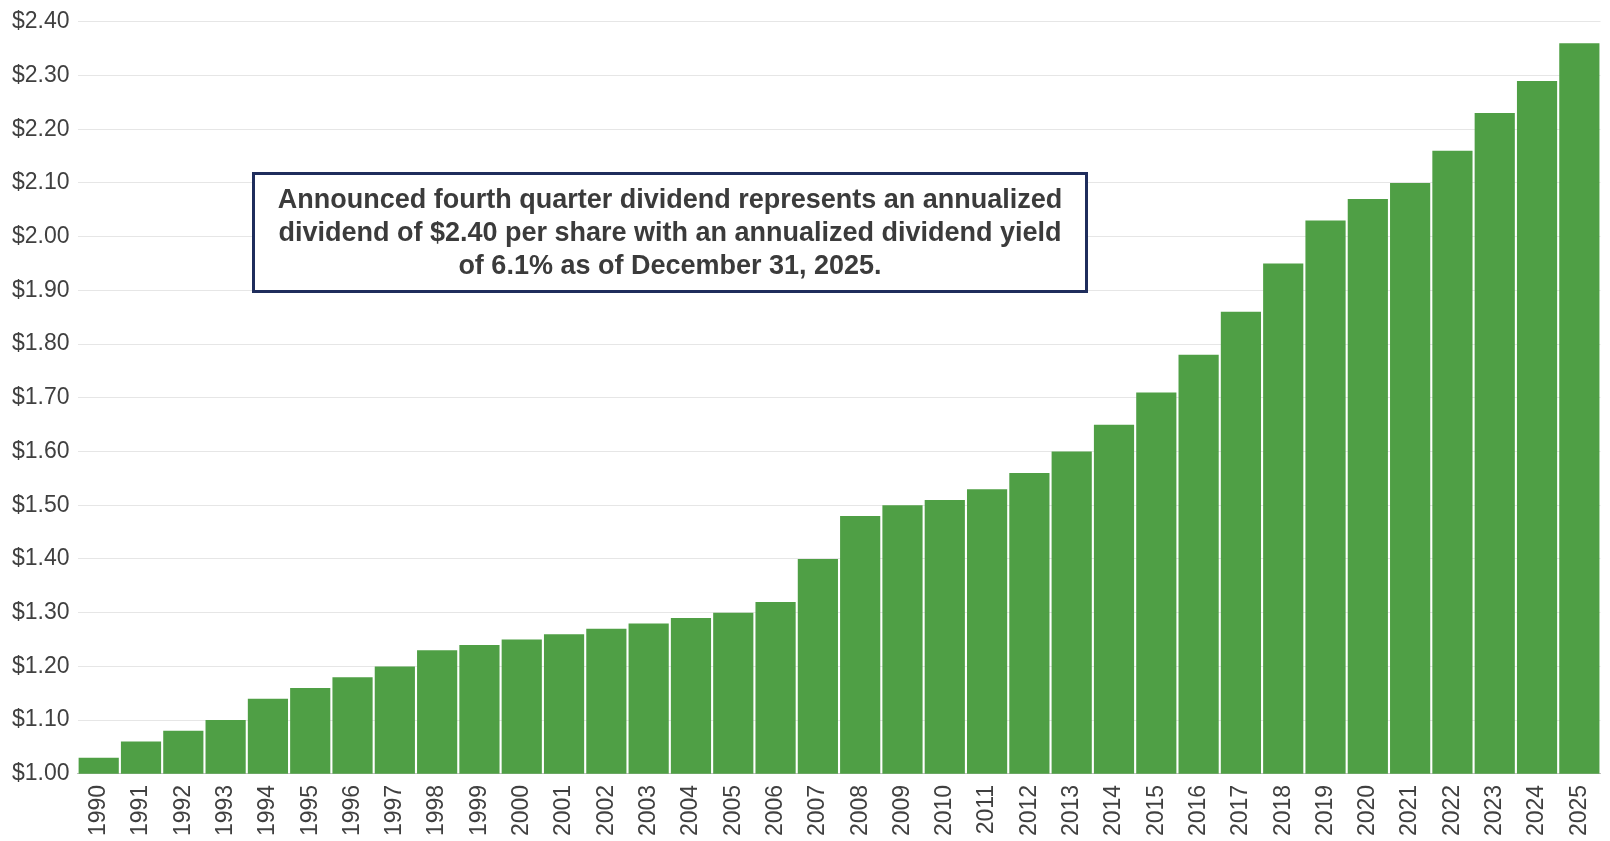  What do you see at coordinates (477, 810) in the screenshot?
I see `x-tick-label: 1999` at bounding box center [477, 810].